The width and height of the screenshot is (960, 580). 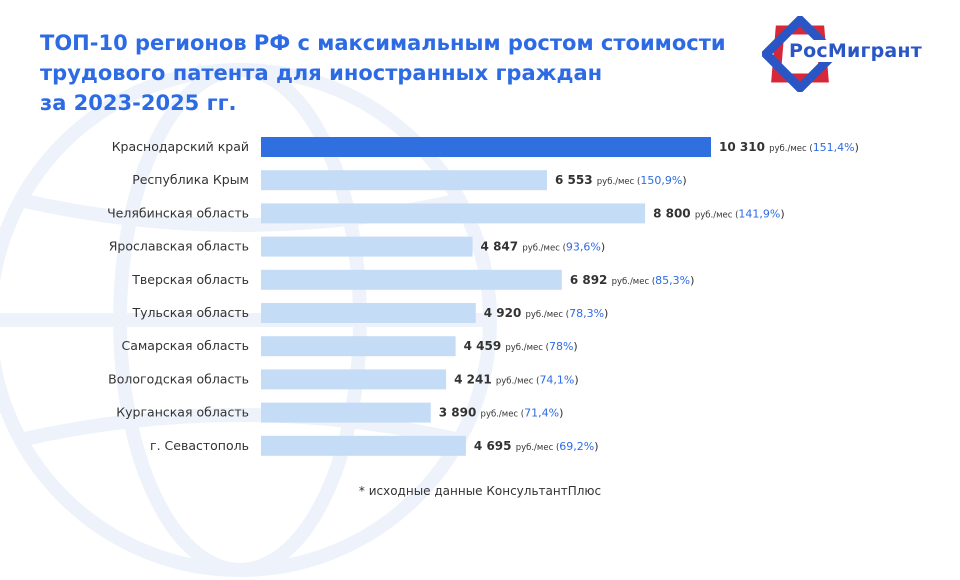 I want to click on category-label: Самарская область, so click(x=185, y=345).